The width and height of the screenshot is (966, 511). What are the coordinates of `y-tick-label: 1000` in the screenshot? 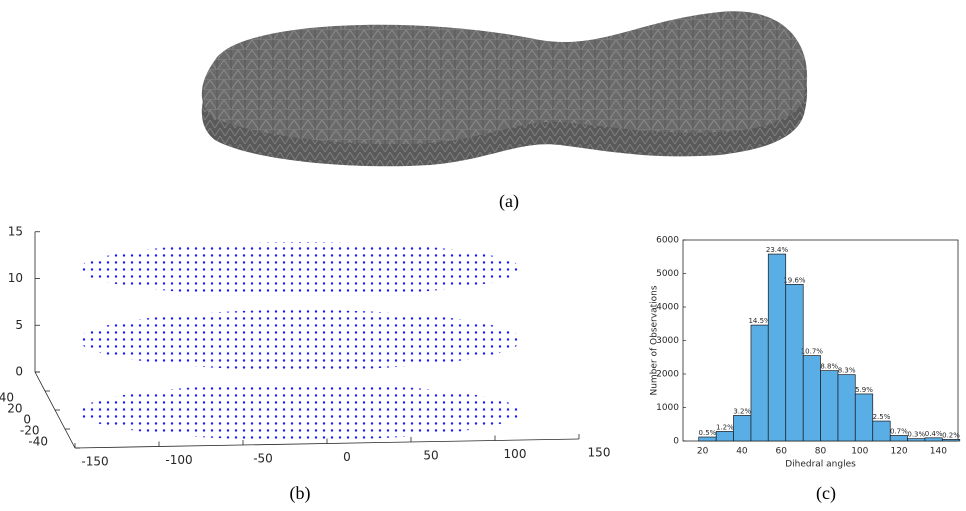 It's located at (667, 408).